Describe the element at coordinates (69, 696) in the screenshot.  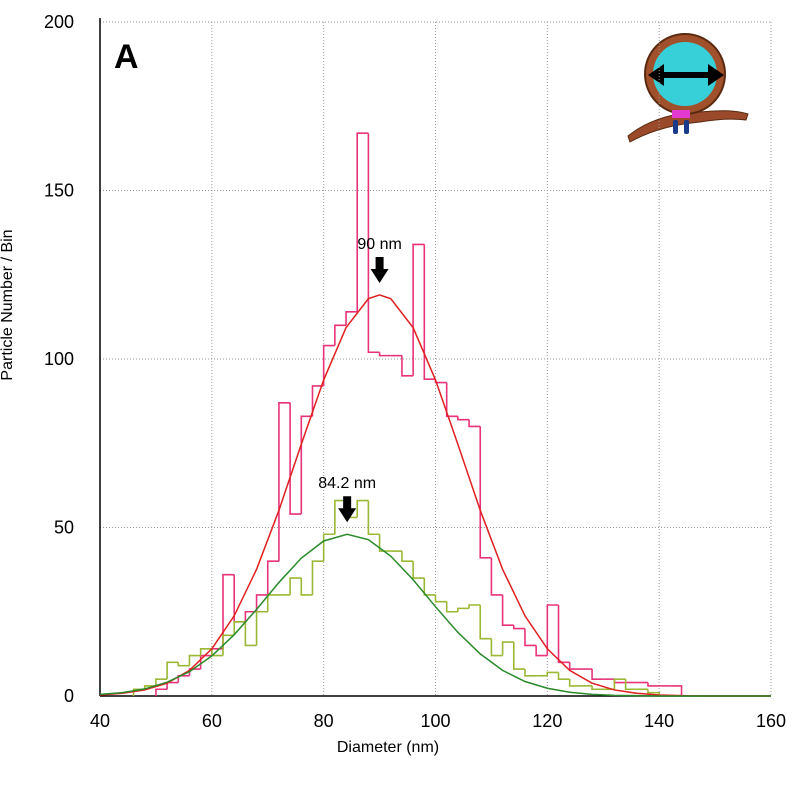
I see `y-tick-label: 0` at that location.